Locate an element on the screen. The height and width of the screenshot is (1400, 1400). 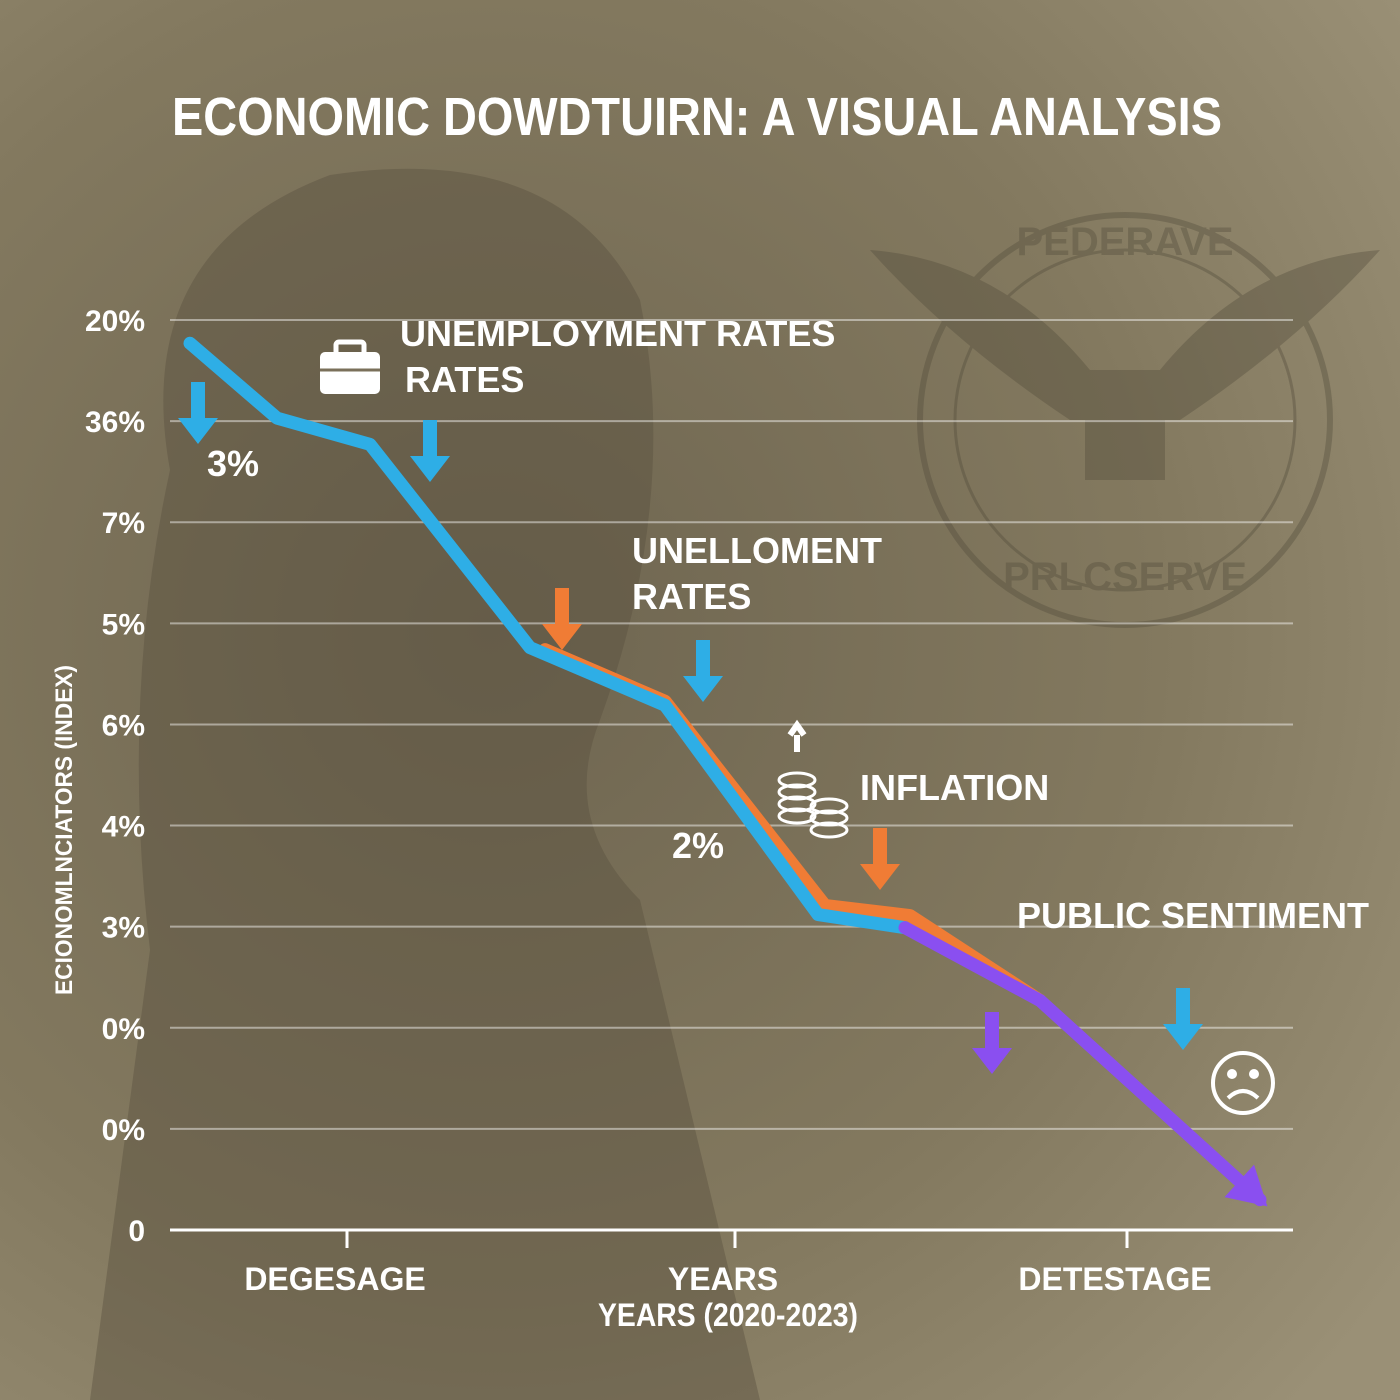
x-tick-label: DEGESAGE is located at coordinates (334, 1279).